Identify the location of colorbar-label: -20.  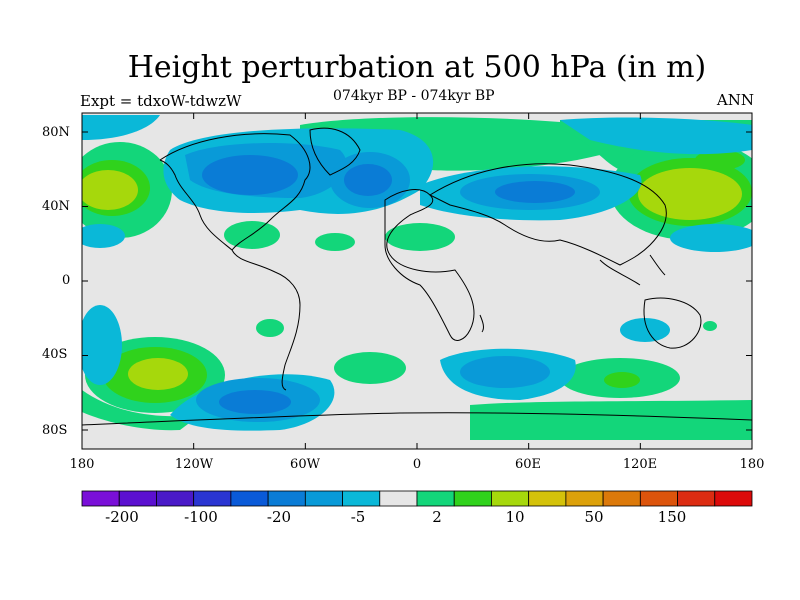
(279, 517).